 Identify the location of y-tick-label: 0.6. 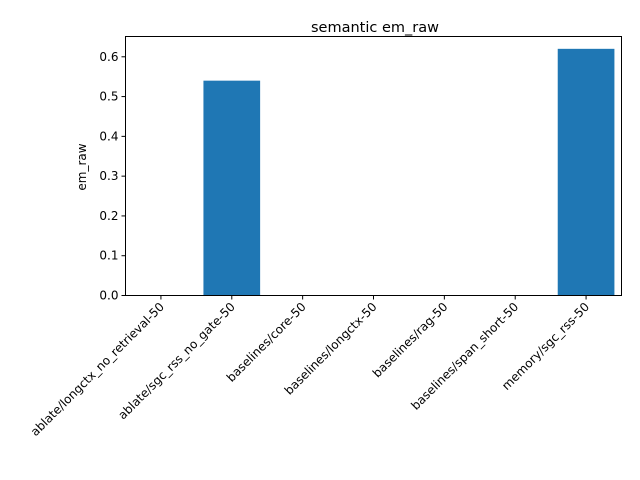
(108, 57).